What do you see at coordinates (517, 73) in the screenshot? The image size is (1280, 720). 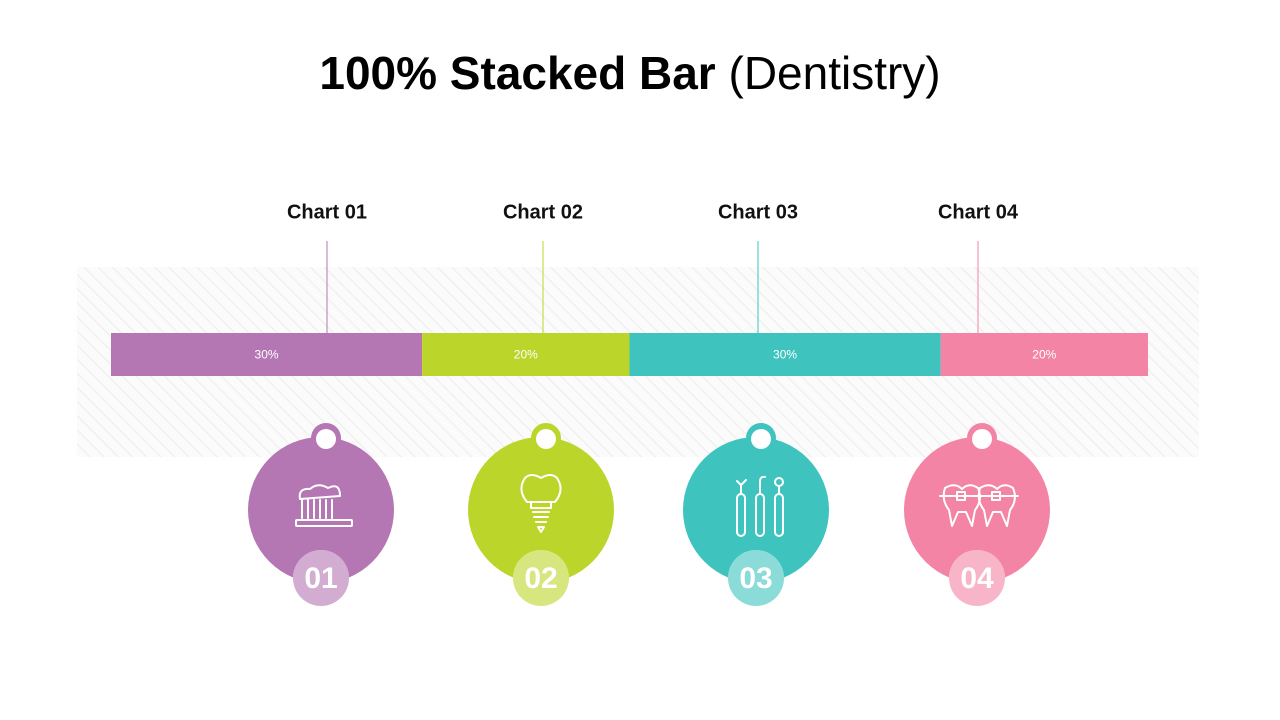 I see `title-main: 100% Stacked Bar` at bounding box center [517, 73].